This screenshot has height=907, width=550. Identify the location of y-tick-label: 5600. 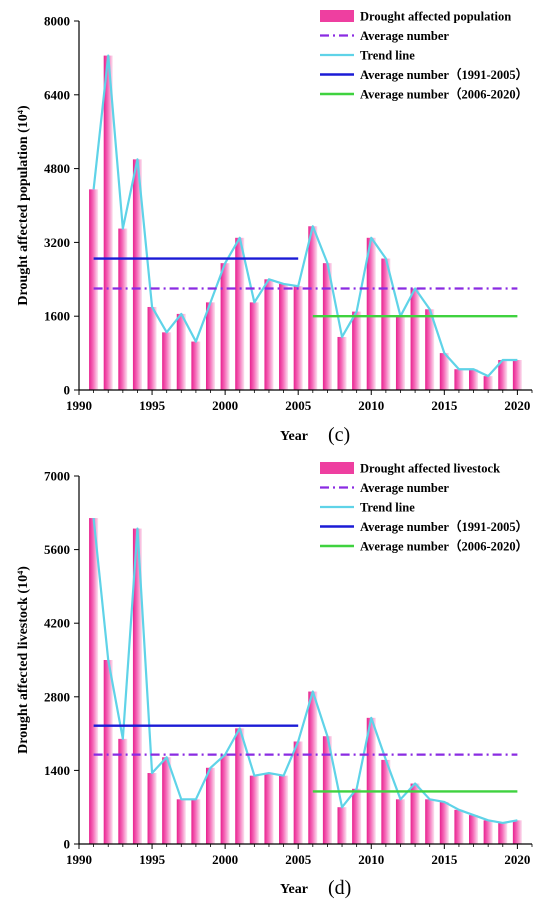
(57, 549).